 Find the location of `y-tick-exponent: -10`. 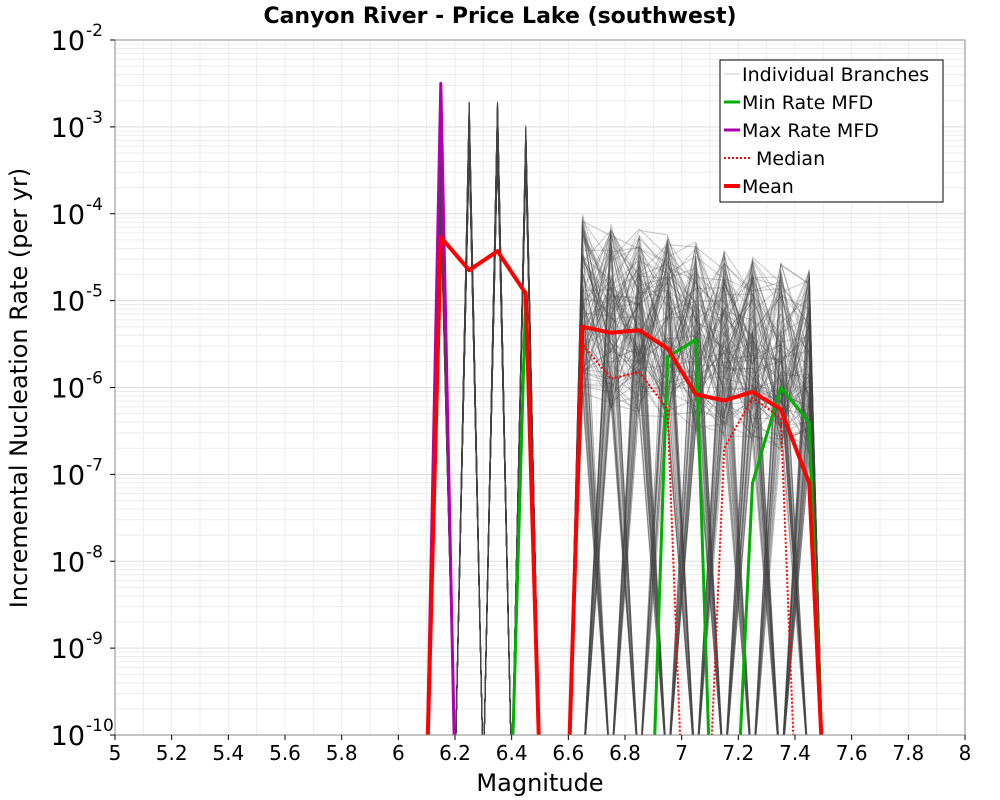

y-tick-exponent: -10 is located at coordinates (100, 726).